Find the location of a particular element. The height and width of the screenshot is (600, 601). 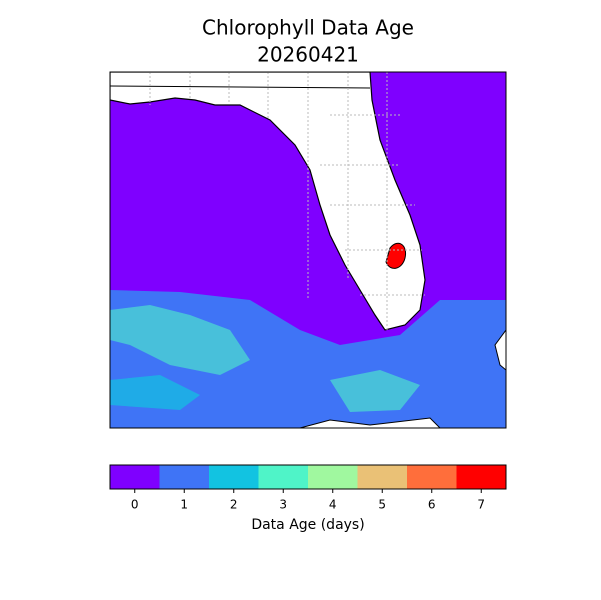

bahamas-land is located at coordinates (500, 350).